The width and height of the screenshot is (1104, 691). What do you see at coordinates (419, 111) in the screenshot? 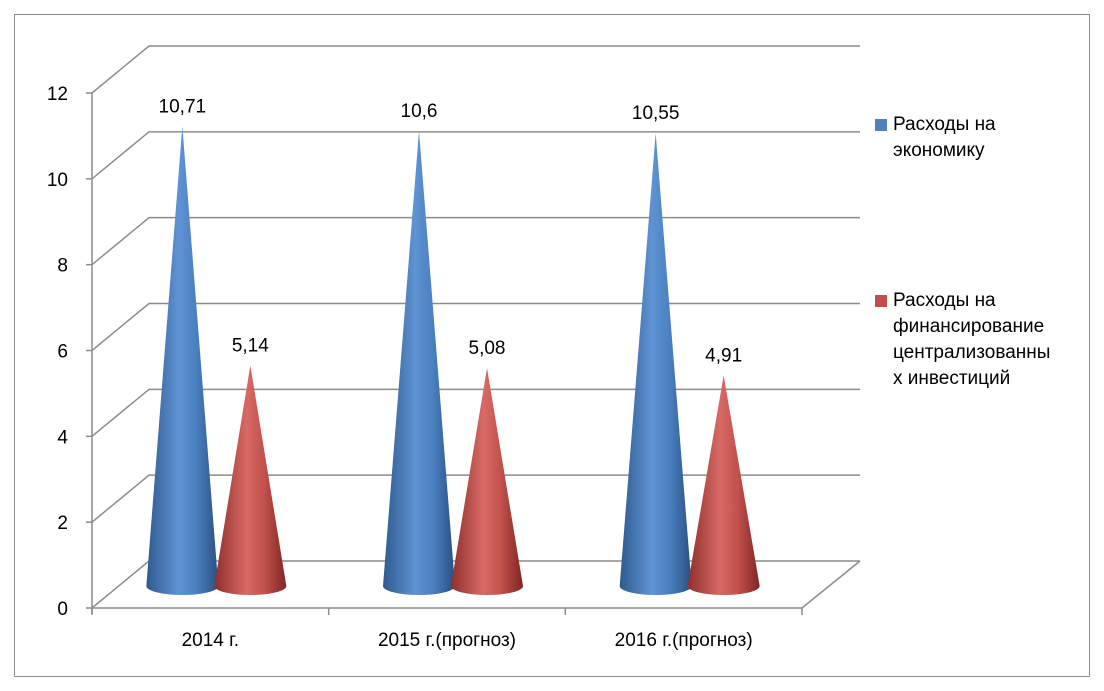
I see `data-label: 10,6` at bounding box center [419, 111].